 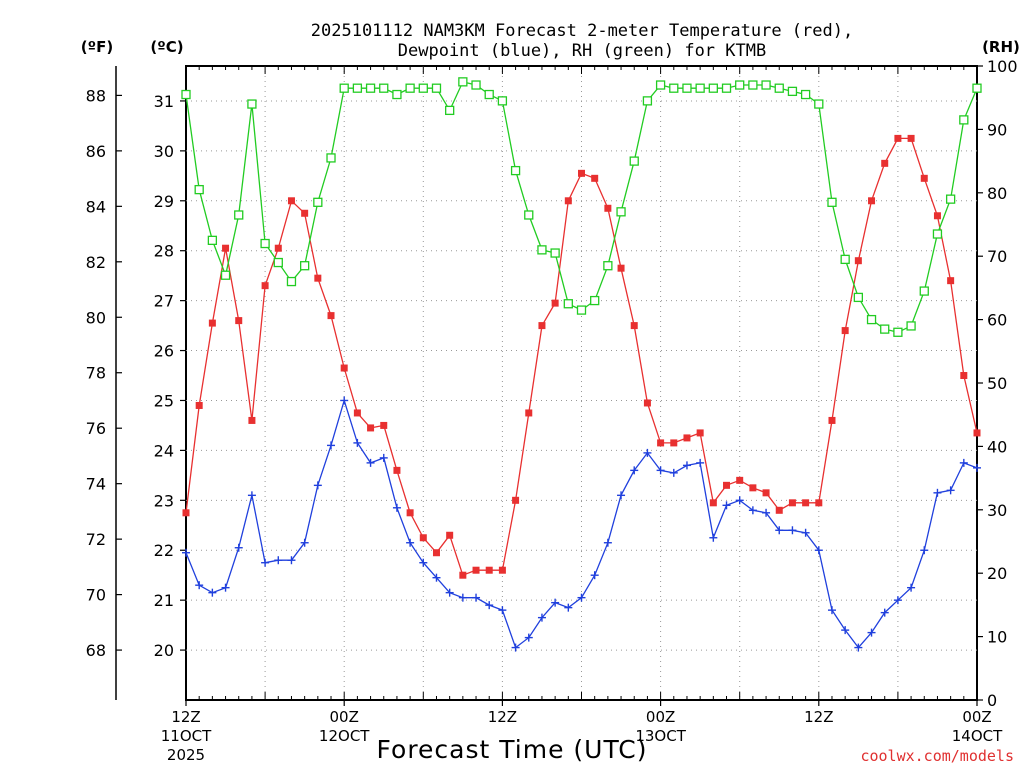 I want to click on rh-axis-unit: (RH), so click(x=1001, y=47).